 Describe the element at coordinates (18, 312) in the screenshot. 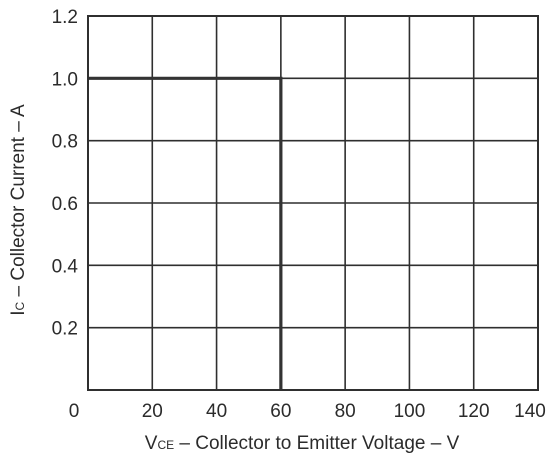

I see `y-axis-symbol: I` at that location.